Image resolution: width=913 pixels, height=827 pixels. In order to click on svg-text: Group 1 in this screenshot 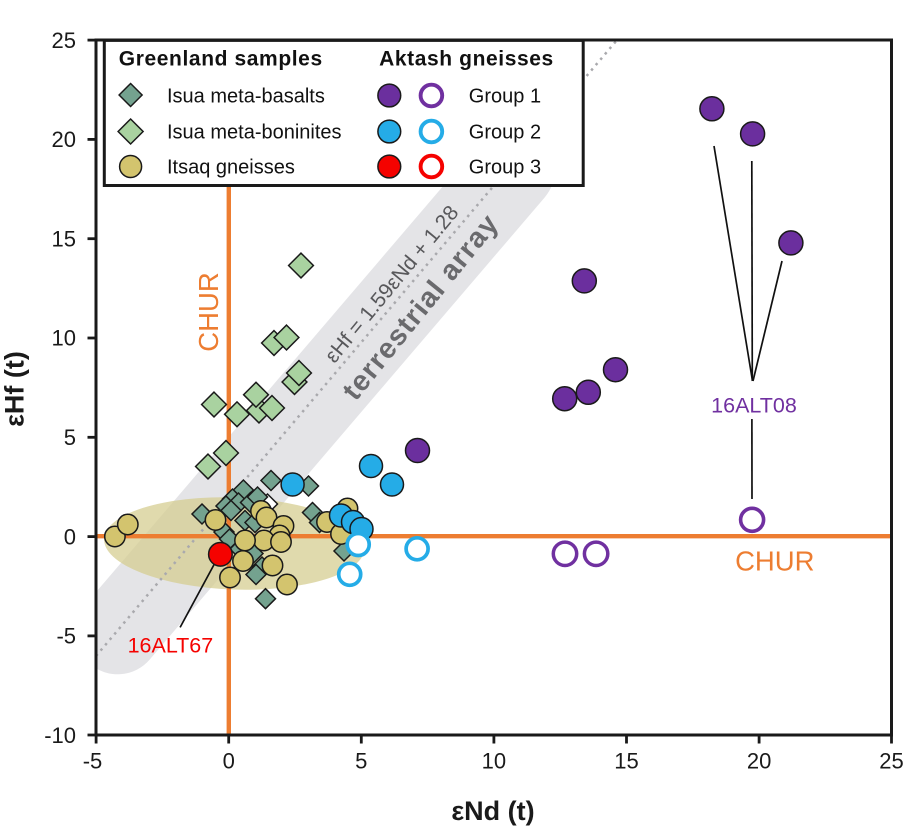, I will do `click(505, 97)`.